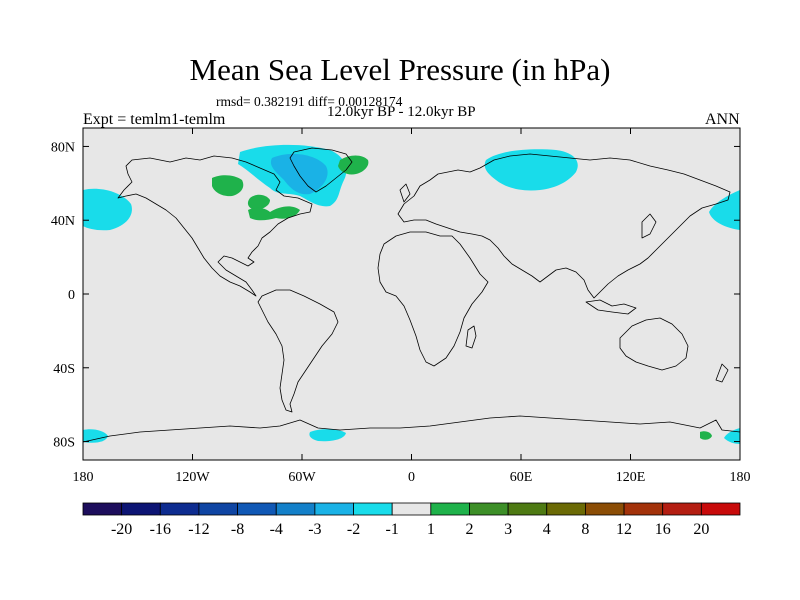 This screenshot has height=600, width=800. I want to click on y-tick-label: 80S, so click(64, 443).